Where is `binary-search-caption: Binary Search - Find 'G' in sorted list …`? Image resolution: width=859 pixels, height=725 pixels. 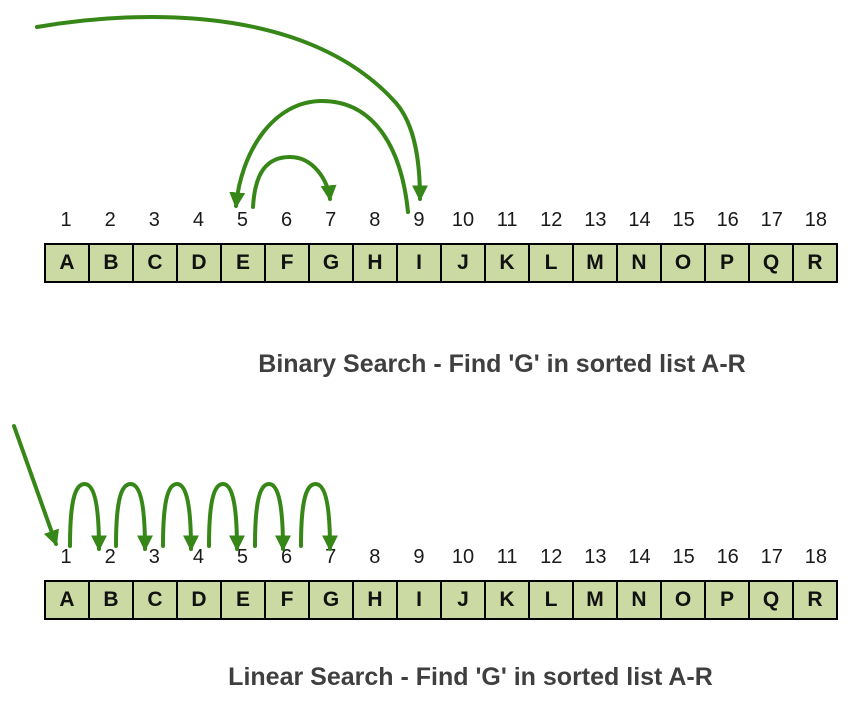
binary-search-caption: Binary Search - Find 'G' in sorted list … is located at coordinates (502, 364).